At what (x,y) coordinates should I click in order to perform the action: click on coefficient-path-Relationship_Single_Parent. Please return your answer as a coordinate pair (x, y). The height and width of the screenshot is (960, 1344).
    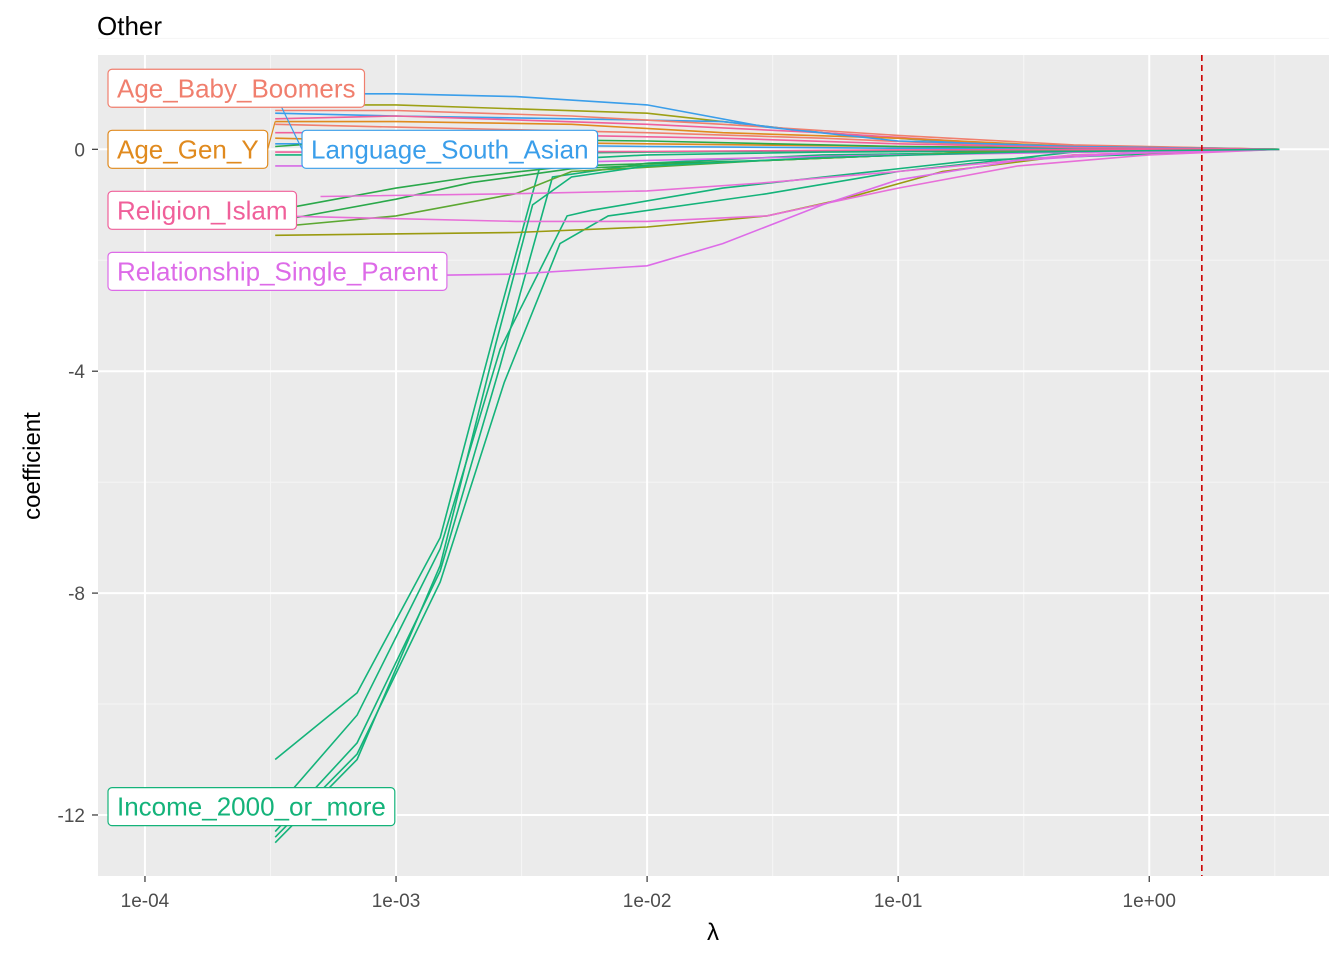
    Looking at the image, I should click on (800, 213).